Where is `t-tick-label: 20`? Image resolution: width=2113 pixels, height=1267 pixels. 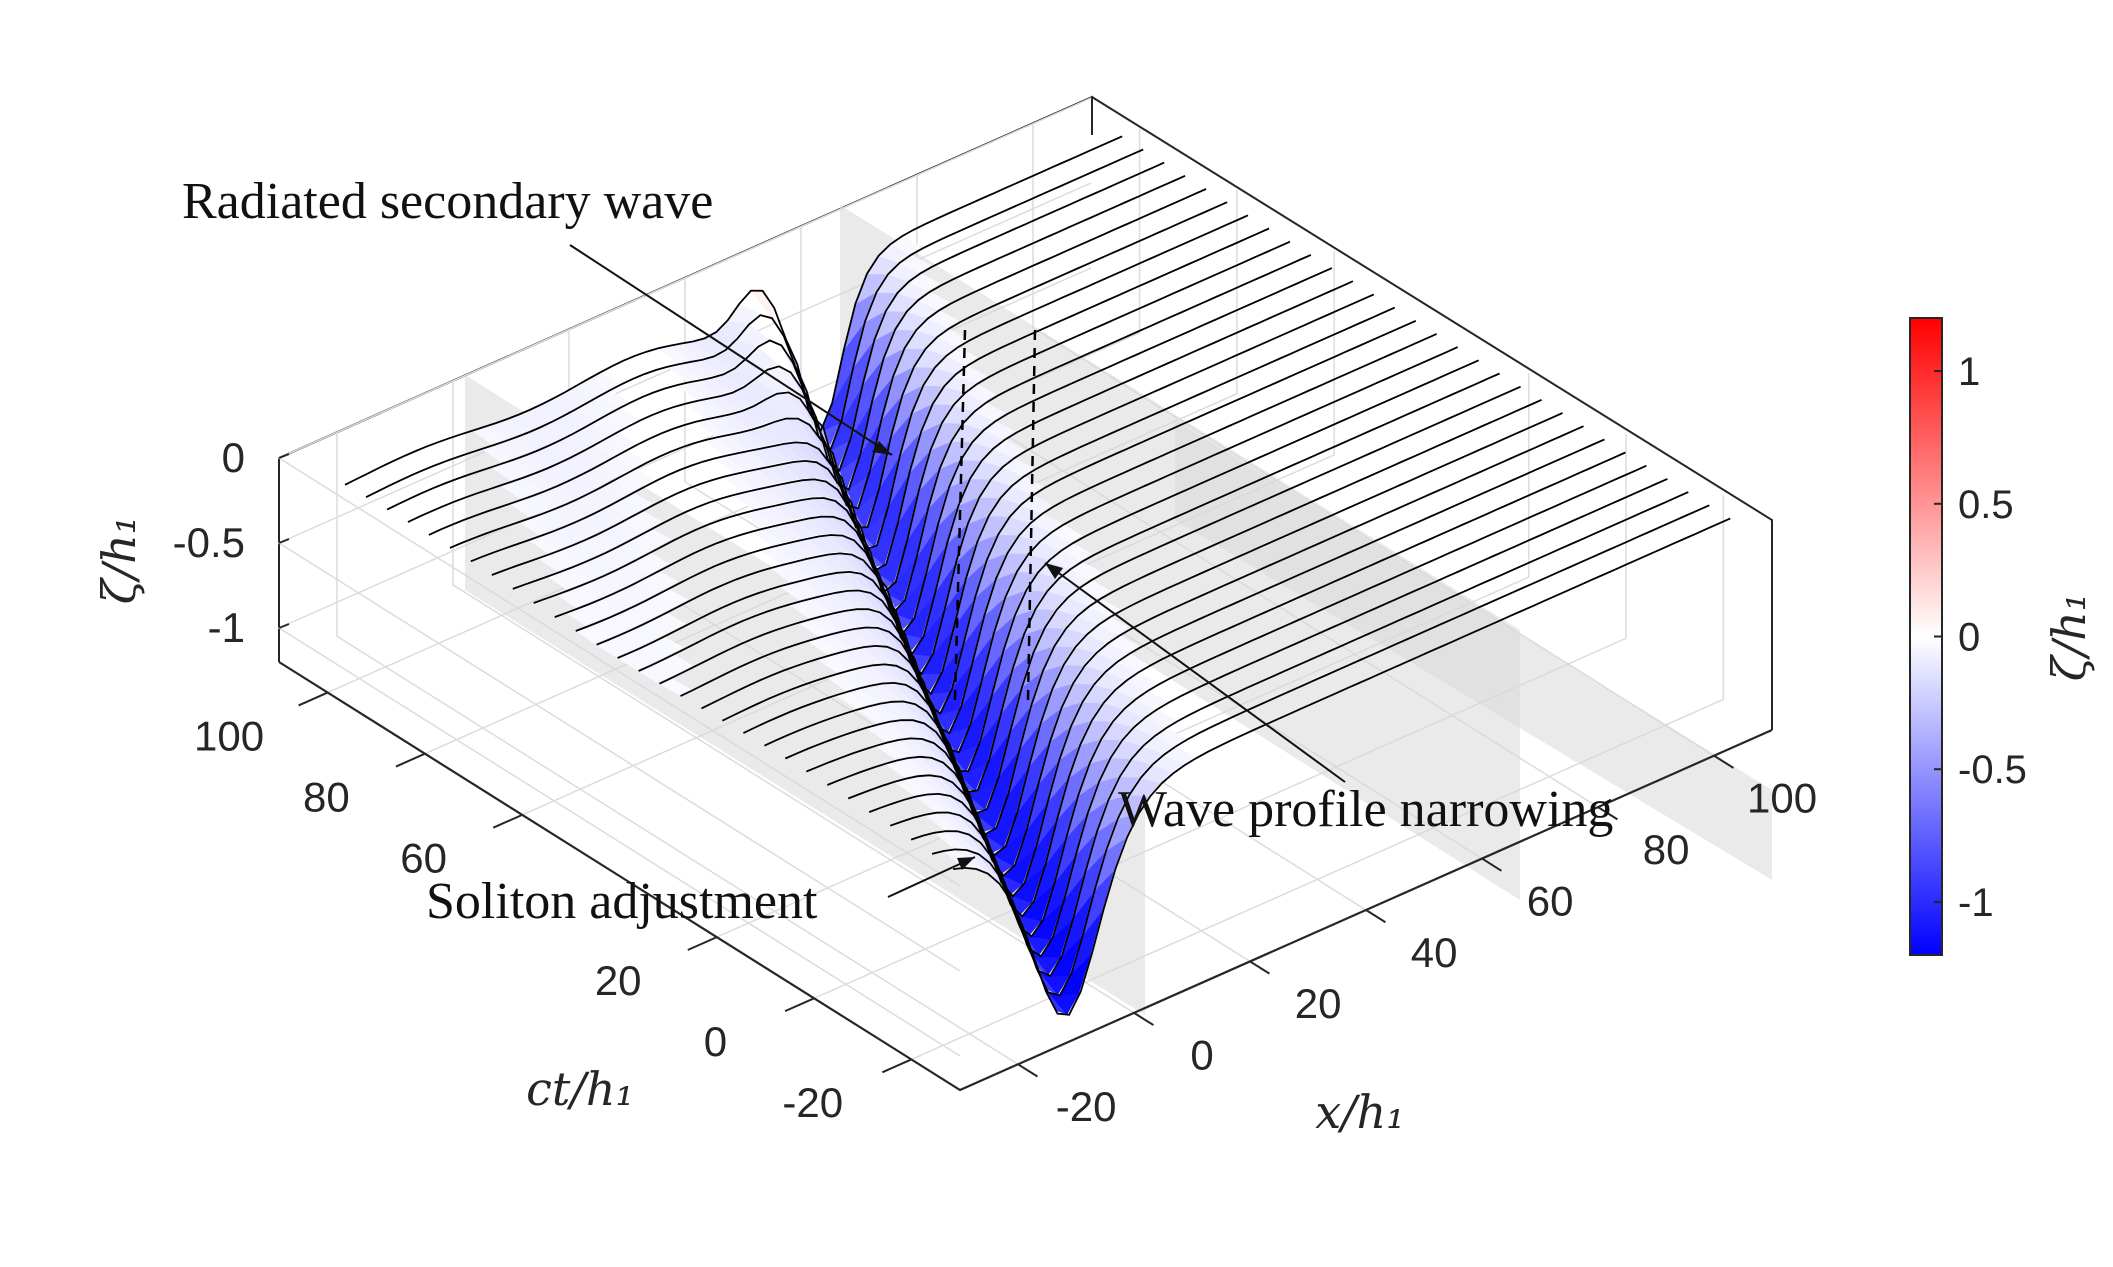
t-tick-label: 20 is located at coordinates (618, 980).